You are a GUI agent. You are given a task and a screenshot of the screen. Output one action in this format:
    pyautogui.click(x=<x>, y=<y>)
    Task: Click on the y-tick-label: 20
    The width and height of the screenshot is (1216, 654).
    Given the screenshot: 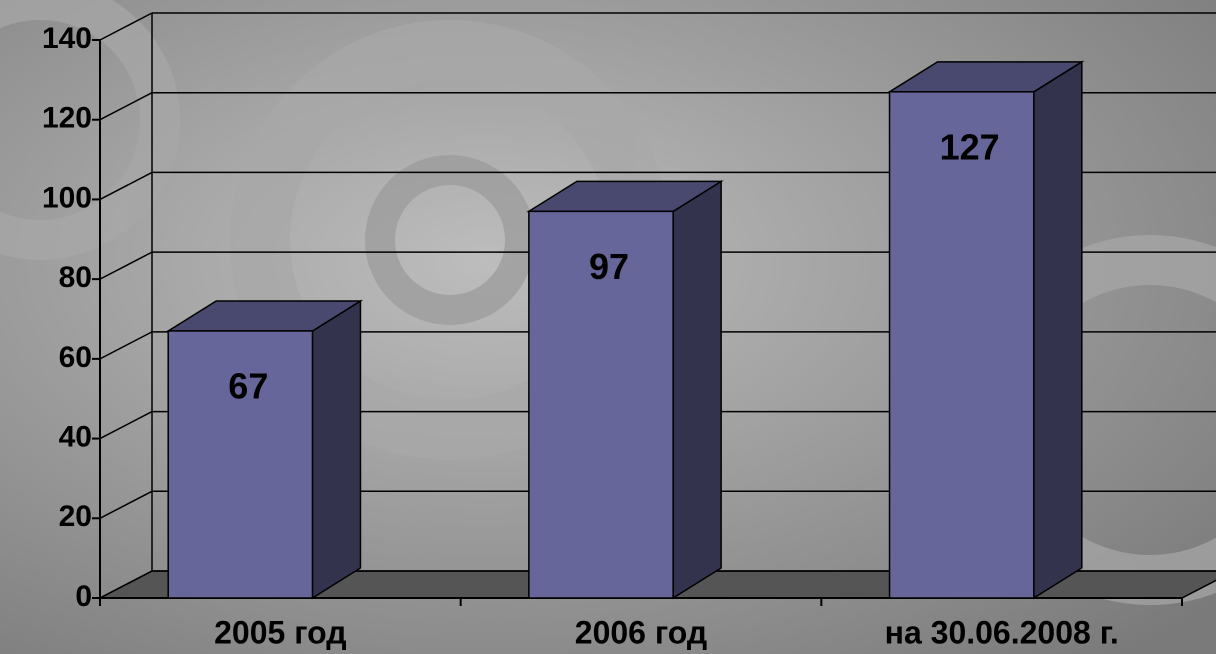 What is the action you would take?
    pyautogui.click(x=75, y=516)
    